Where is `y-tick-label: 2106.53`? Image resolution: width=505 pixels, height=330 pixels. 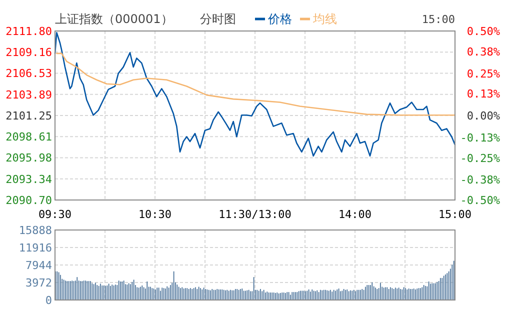 y-tick-label: 2106.53 is located at coordinates (29, 73).